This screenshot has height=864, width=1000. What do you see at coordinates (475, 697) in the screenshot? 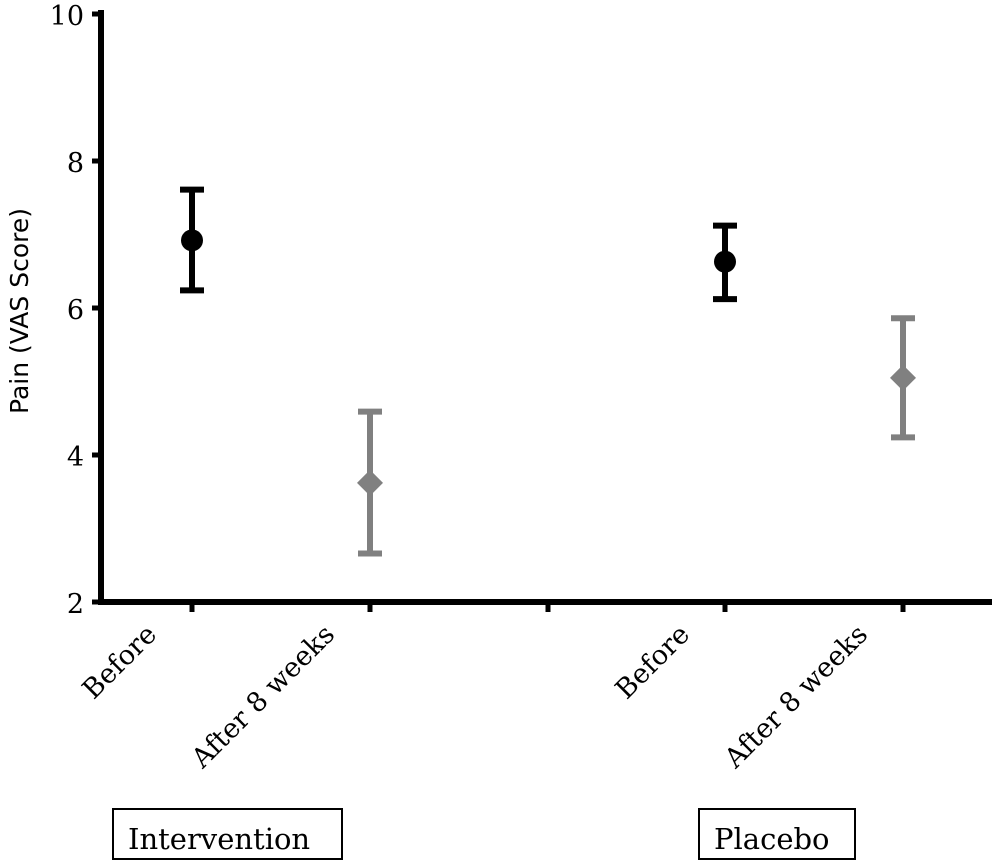
I see `x-tick-labels: Before After 8 weeks Before After 8 weeks` at bounding box center [475, 697].